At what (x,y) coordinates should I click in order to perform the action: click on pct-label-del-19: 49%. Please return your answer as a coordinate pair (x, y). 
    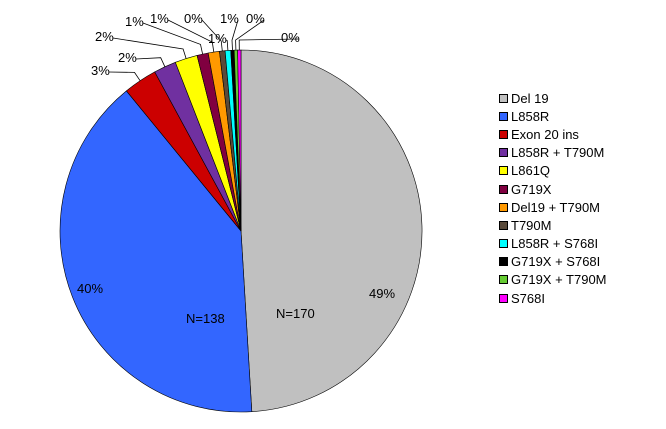
    Looking at the image, I should click on (382, 293).